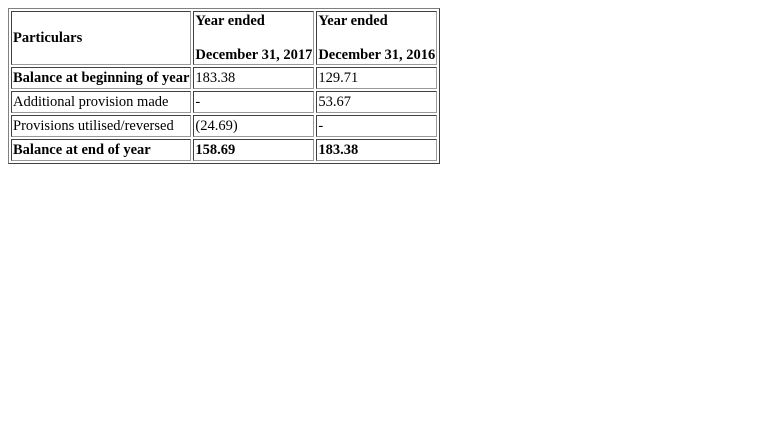 This screenshot has height=433, width=764. What do you see at coordinates (254, 126) in the screenshot?
I see `value-2017: (24.69)` at bounding box center [254, 126].